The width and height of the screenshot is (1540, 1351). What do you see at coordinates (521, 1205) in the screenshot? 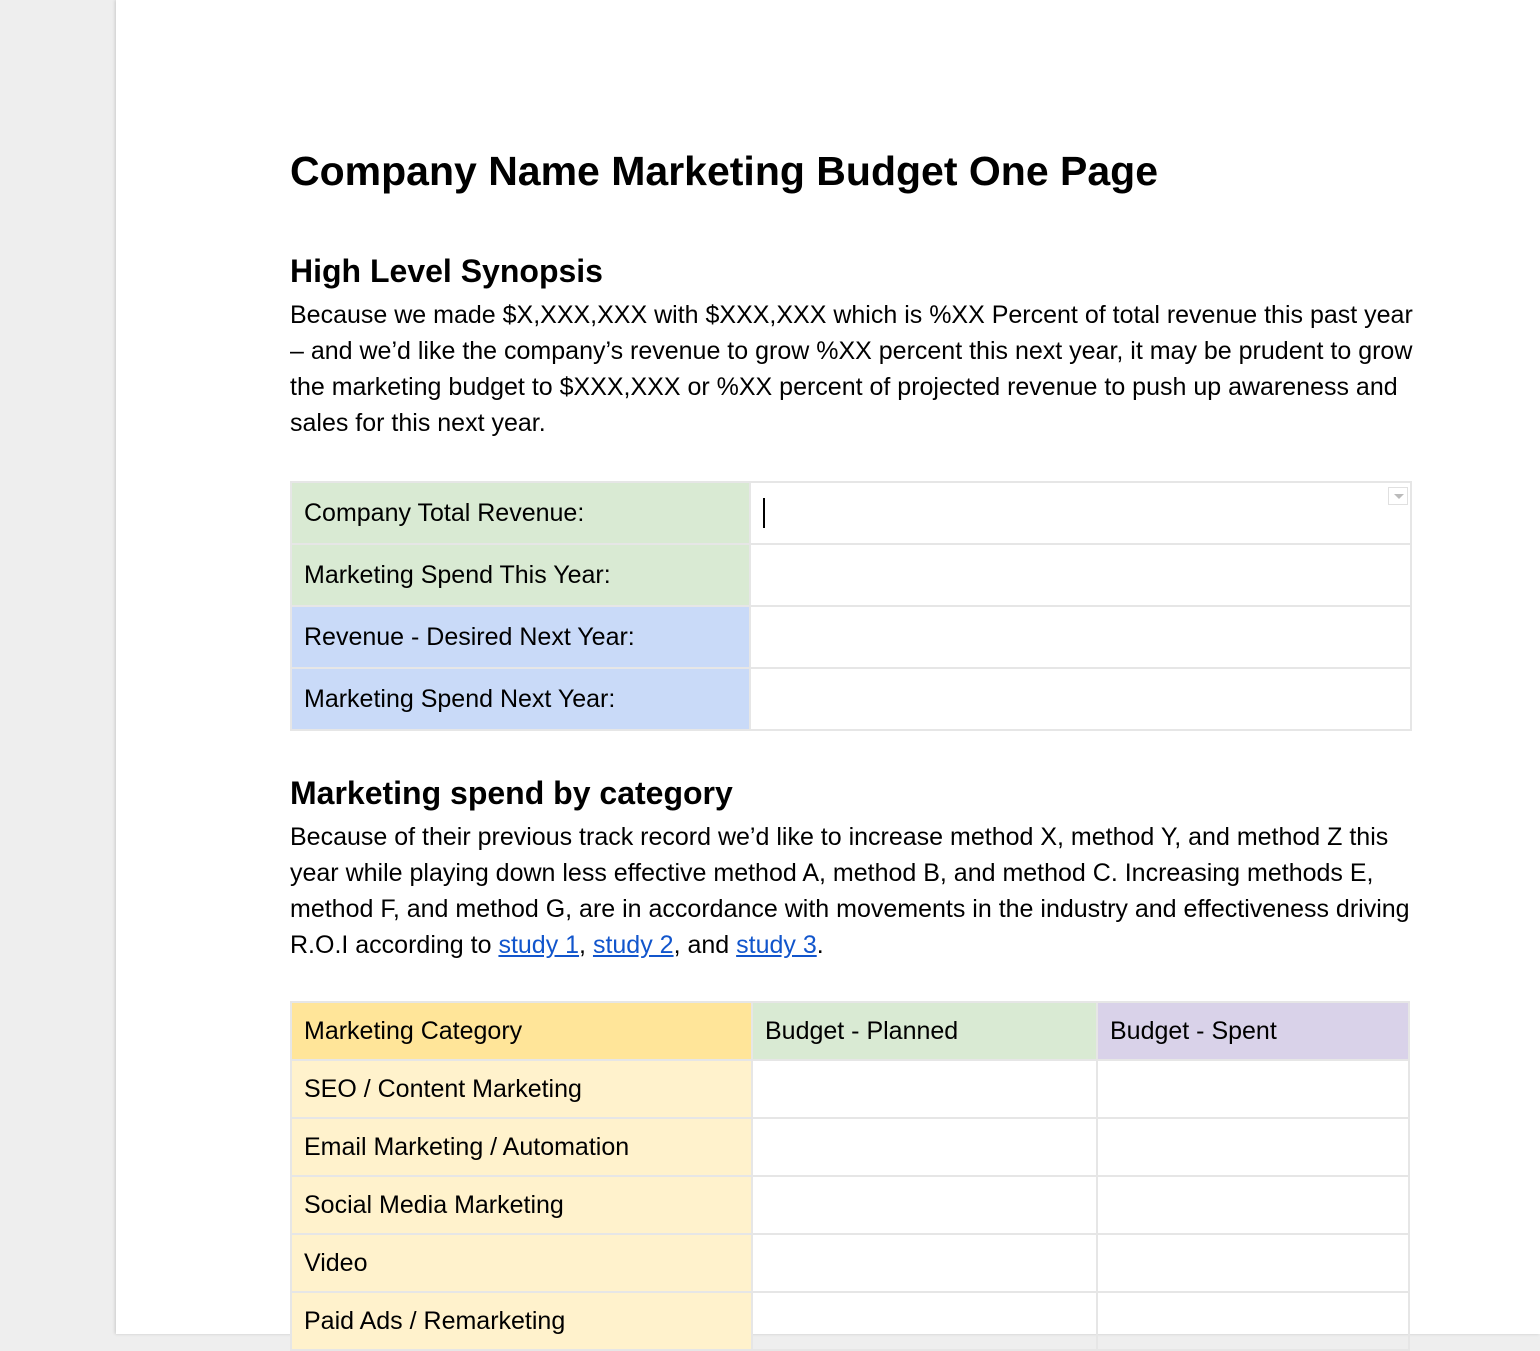
I see `category-cell: Social Media Marketing` at bounding box center [521, 1205].